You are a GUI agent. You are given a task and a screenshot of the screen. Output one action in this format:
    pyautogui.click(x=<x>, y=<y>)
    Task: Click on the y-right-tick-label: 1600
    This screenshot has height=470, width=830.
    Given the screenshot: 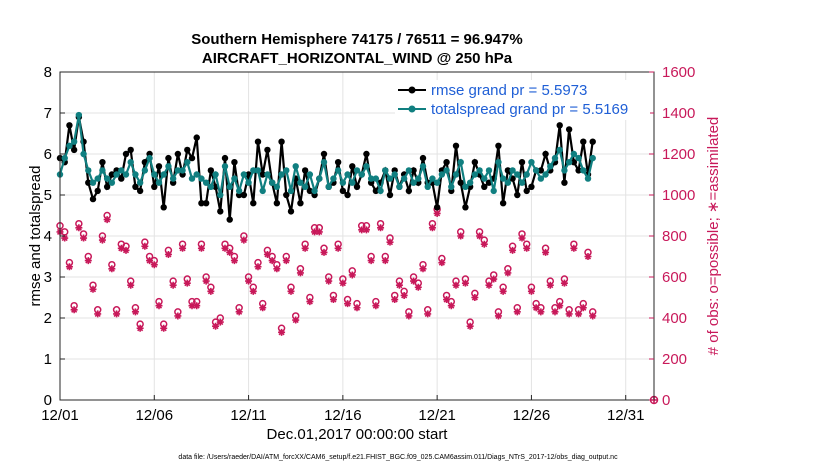 What is the action you would take?
    pyautogui.click(x=678, y=72)
    